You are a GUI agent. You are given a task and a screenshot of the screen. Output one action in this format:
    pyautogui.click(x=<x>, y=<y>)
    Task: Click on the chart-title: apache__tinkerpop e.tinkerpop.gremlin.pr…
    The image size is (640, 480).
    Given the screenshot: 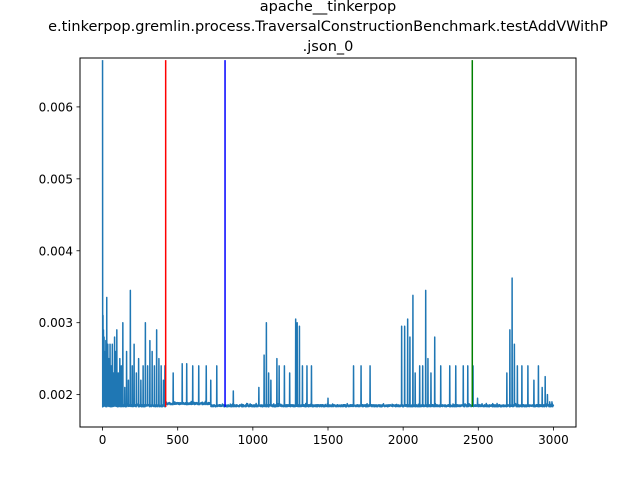 What is the action you would take?
    pyautogui.click(x=328, y=27)
    